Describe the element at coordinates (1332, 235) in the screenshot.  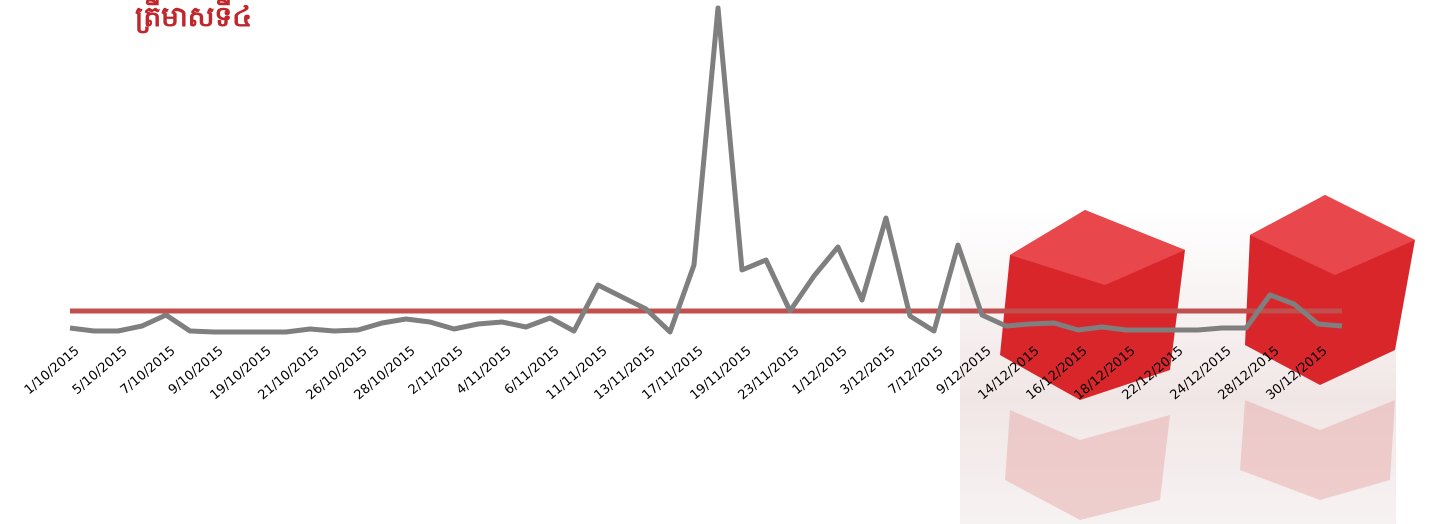
I see `dice-sell-top` at that location.